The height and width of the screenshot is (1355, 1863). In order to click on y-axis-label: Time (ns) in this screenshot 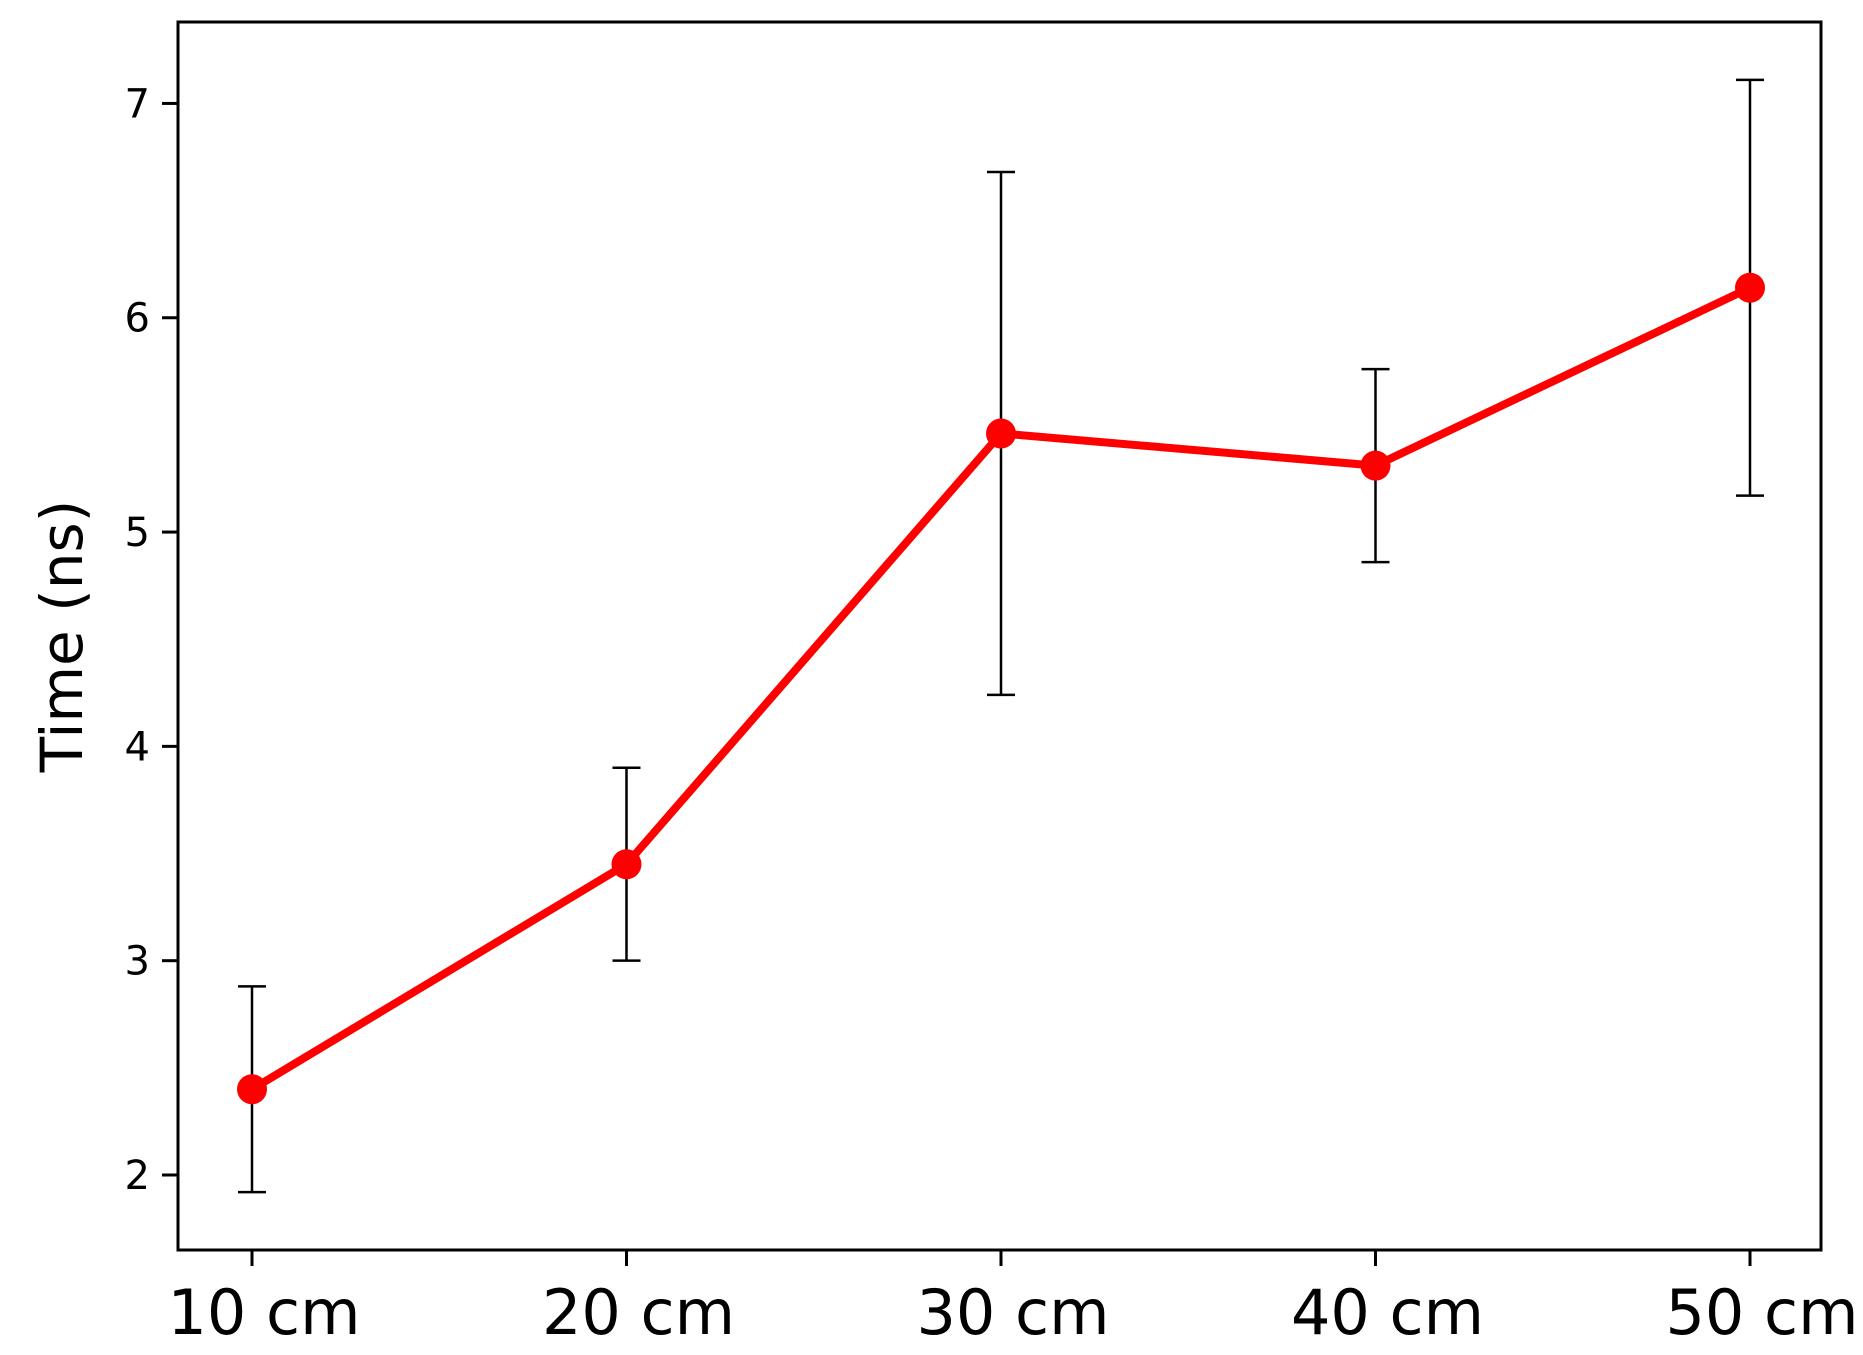, I will do `click(62, 637)`.